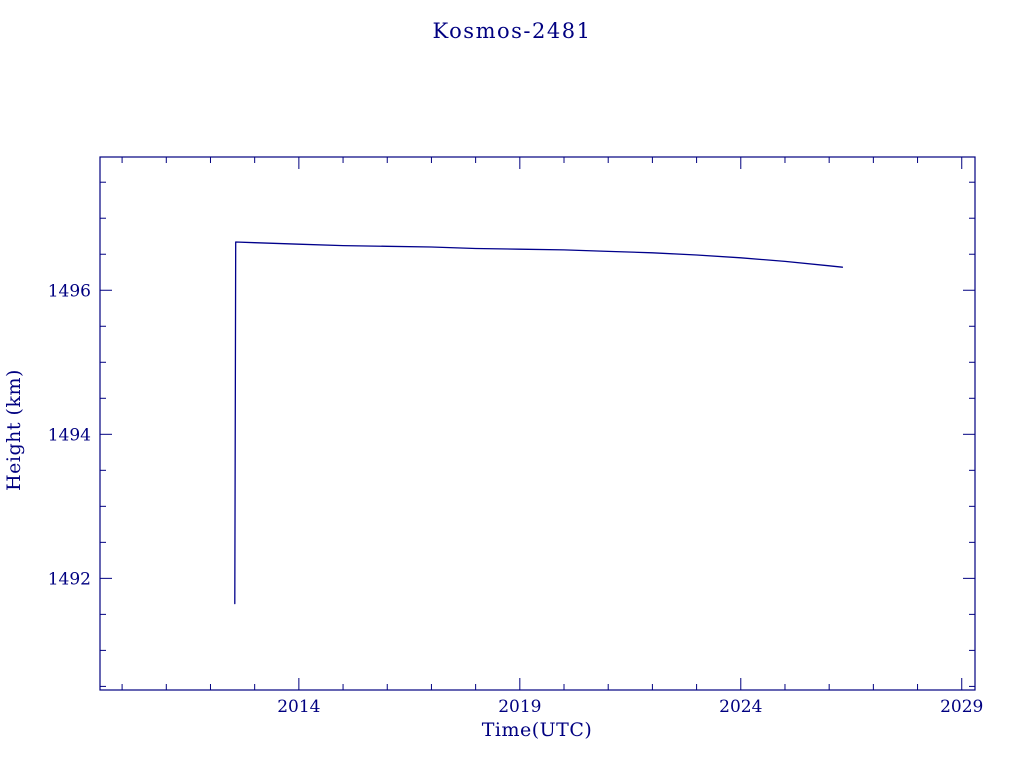 This screenshot has width=1024, height=768. What do you see at coordinates (512, 31) in the screenshot?
I see `chart-title: Kosmos-2481` at bounding box center [512, 31].